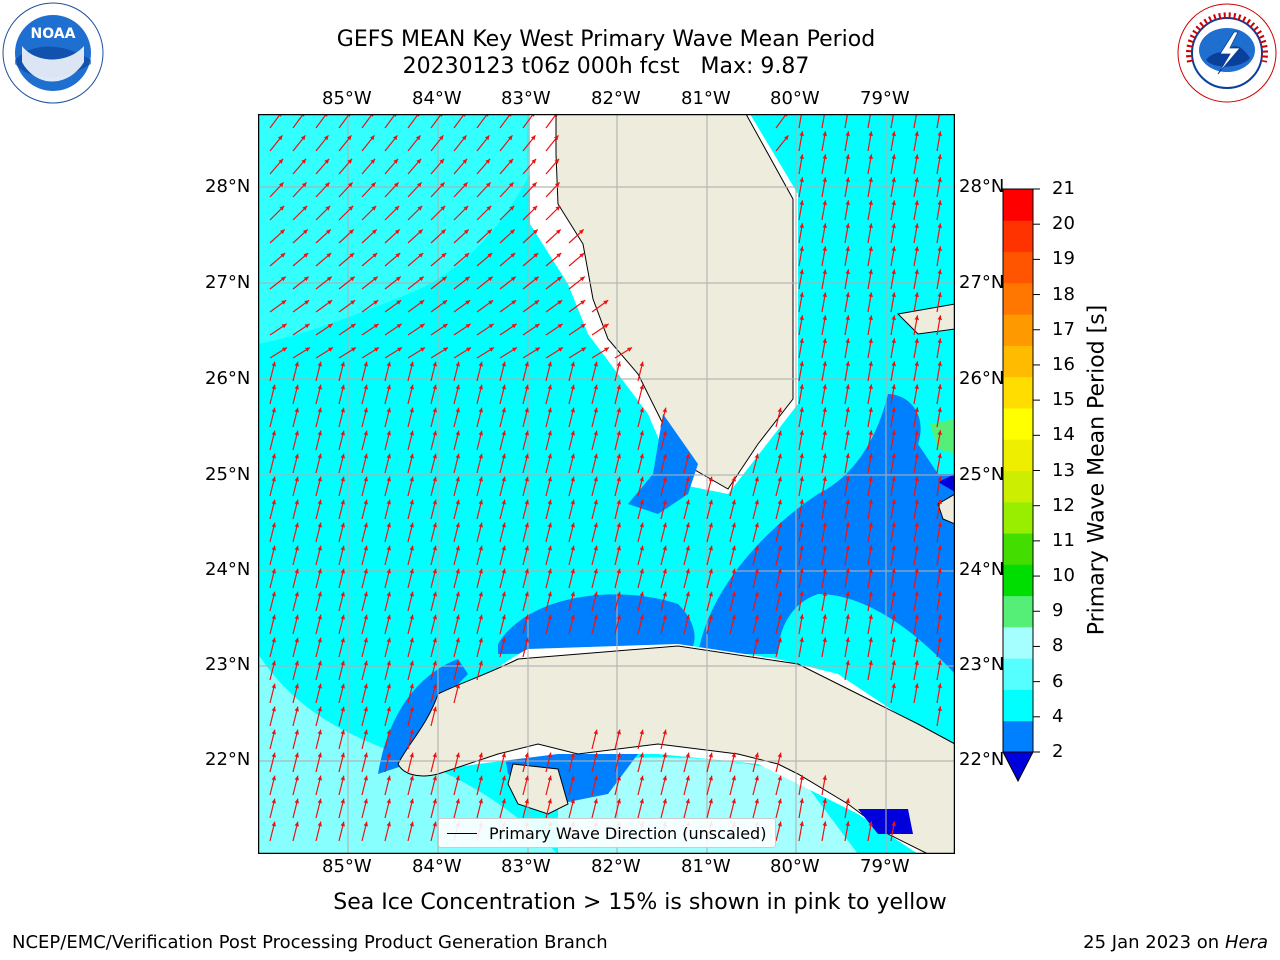  I want to click on wave-arrow, so click(800, 121).